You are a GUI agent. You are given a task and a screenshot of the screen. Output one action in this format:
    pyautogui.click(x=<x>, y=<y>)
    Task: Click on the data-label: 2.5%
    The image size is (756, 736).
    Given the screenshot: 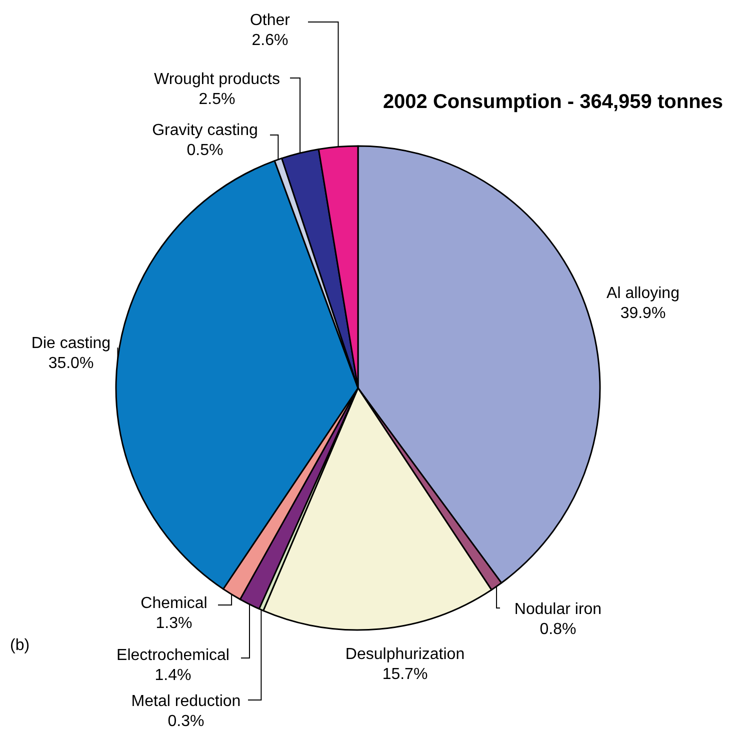 What is the action you would take?
    pyautogui.click(x=217, y=99)
    